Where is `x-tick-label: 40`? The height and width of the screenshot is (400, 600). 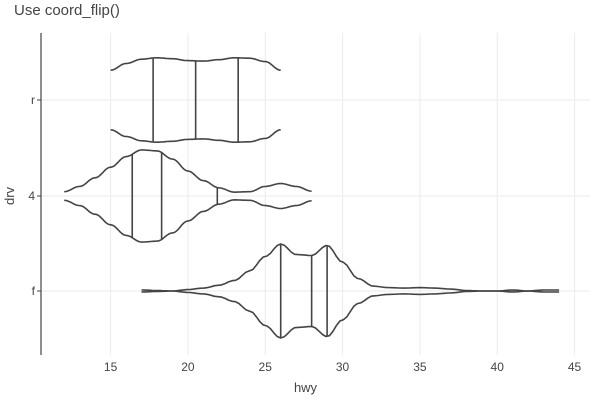 x-tick-label: 40 is located at coordinates (498, 367).